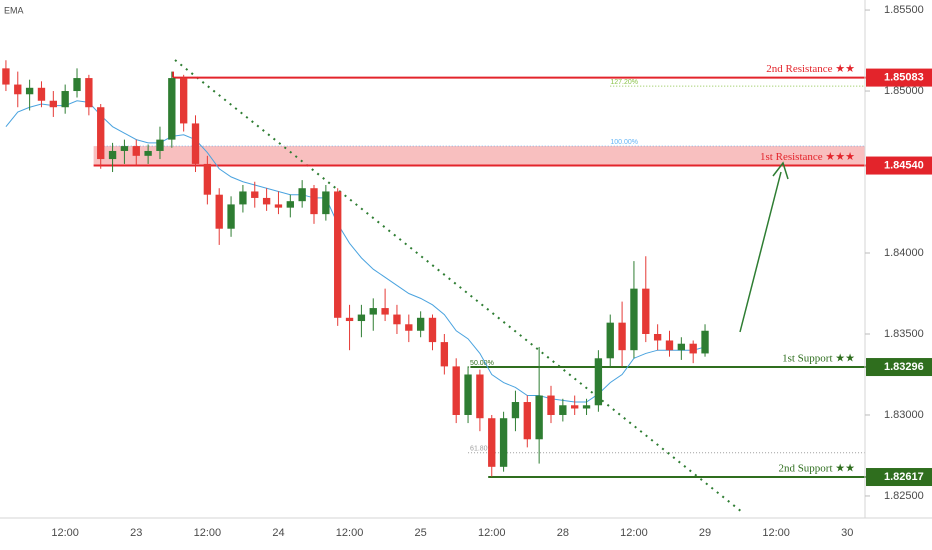  I want to click on resistance-zone, so click(479, 156).